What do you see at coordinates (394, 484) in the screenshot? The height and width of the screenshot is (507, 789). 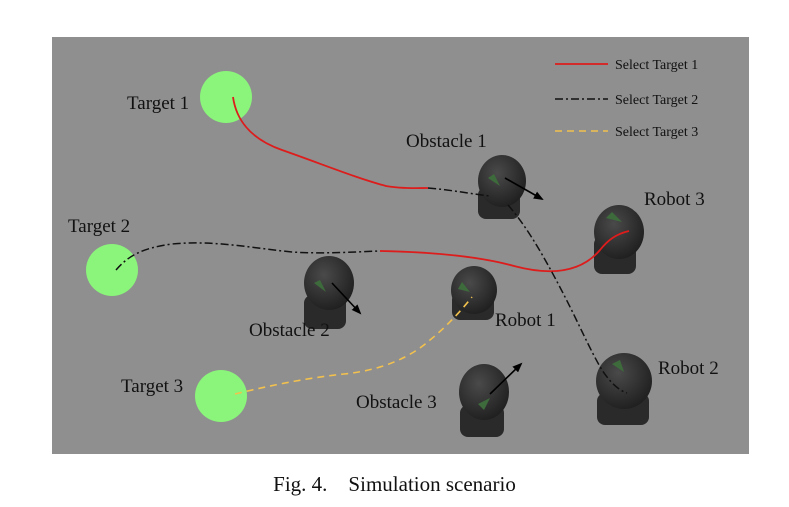 I see `figure-caption: Fig. 4. Simulation scenario` at bounding box center [394, 484].